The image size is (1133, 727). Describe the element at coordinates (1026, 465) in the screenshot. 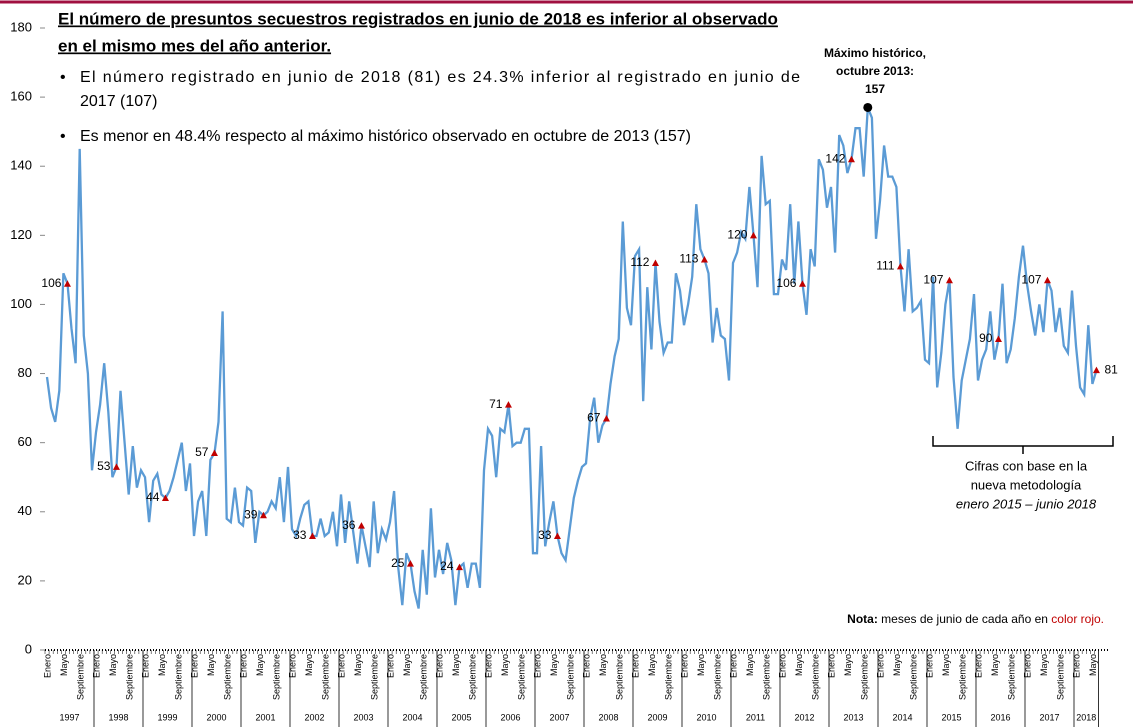

I see `bracket-text: Cifras con base en la` at that location.